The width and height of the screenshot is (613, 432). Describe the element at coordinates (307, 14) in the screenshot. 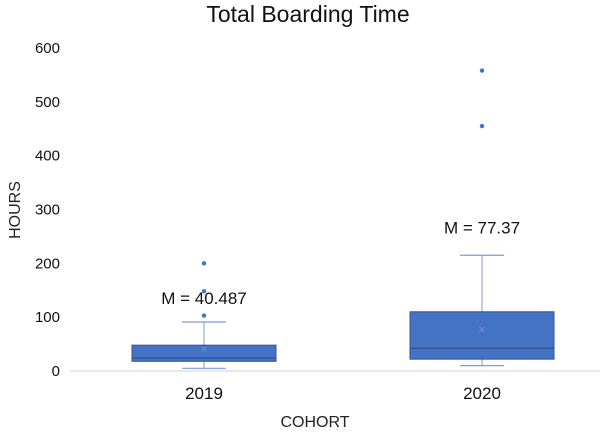

I see `chart-title: Total Boarding Time` at that location.